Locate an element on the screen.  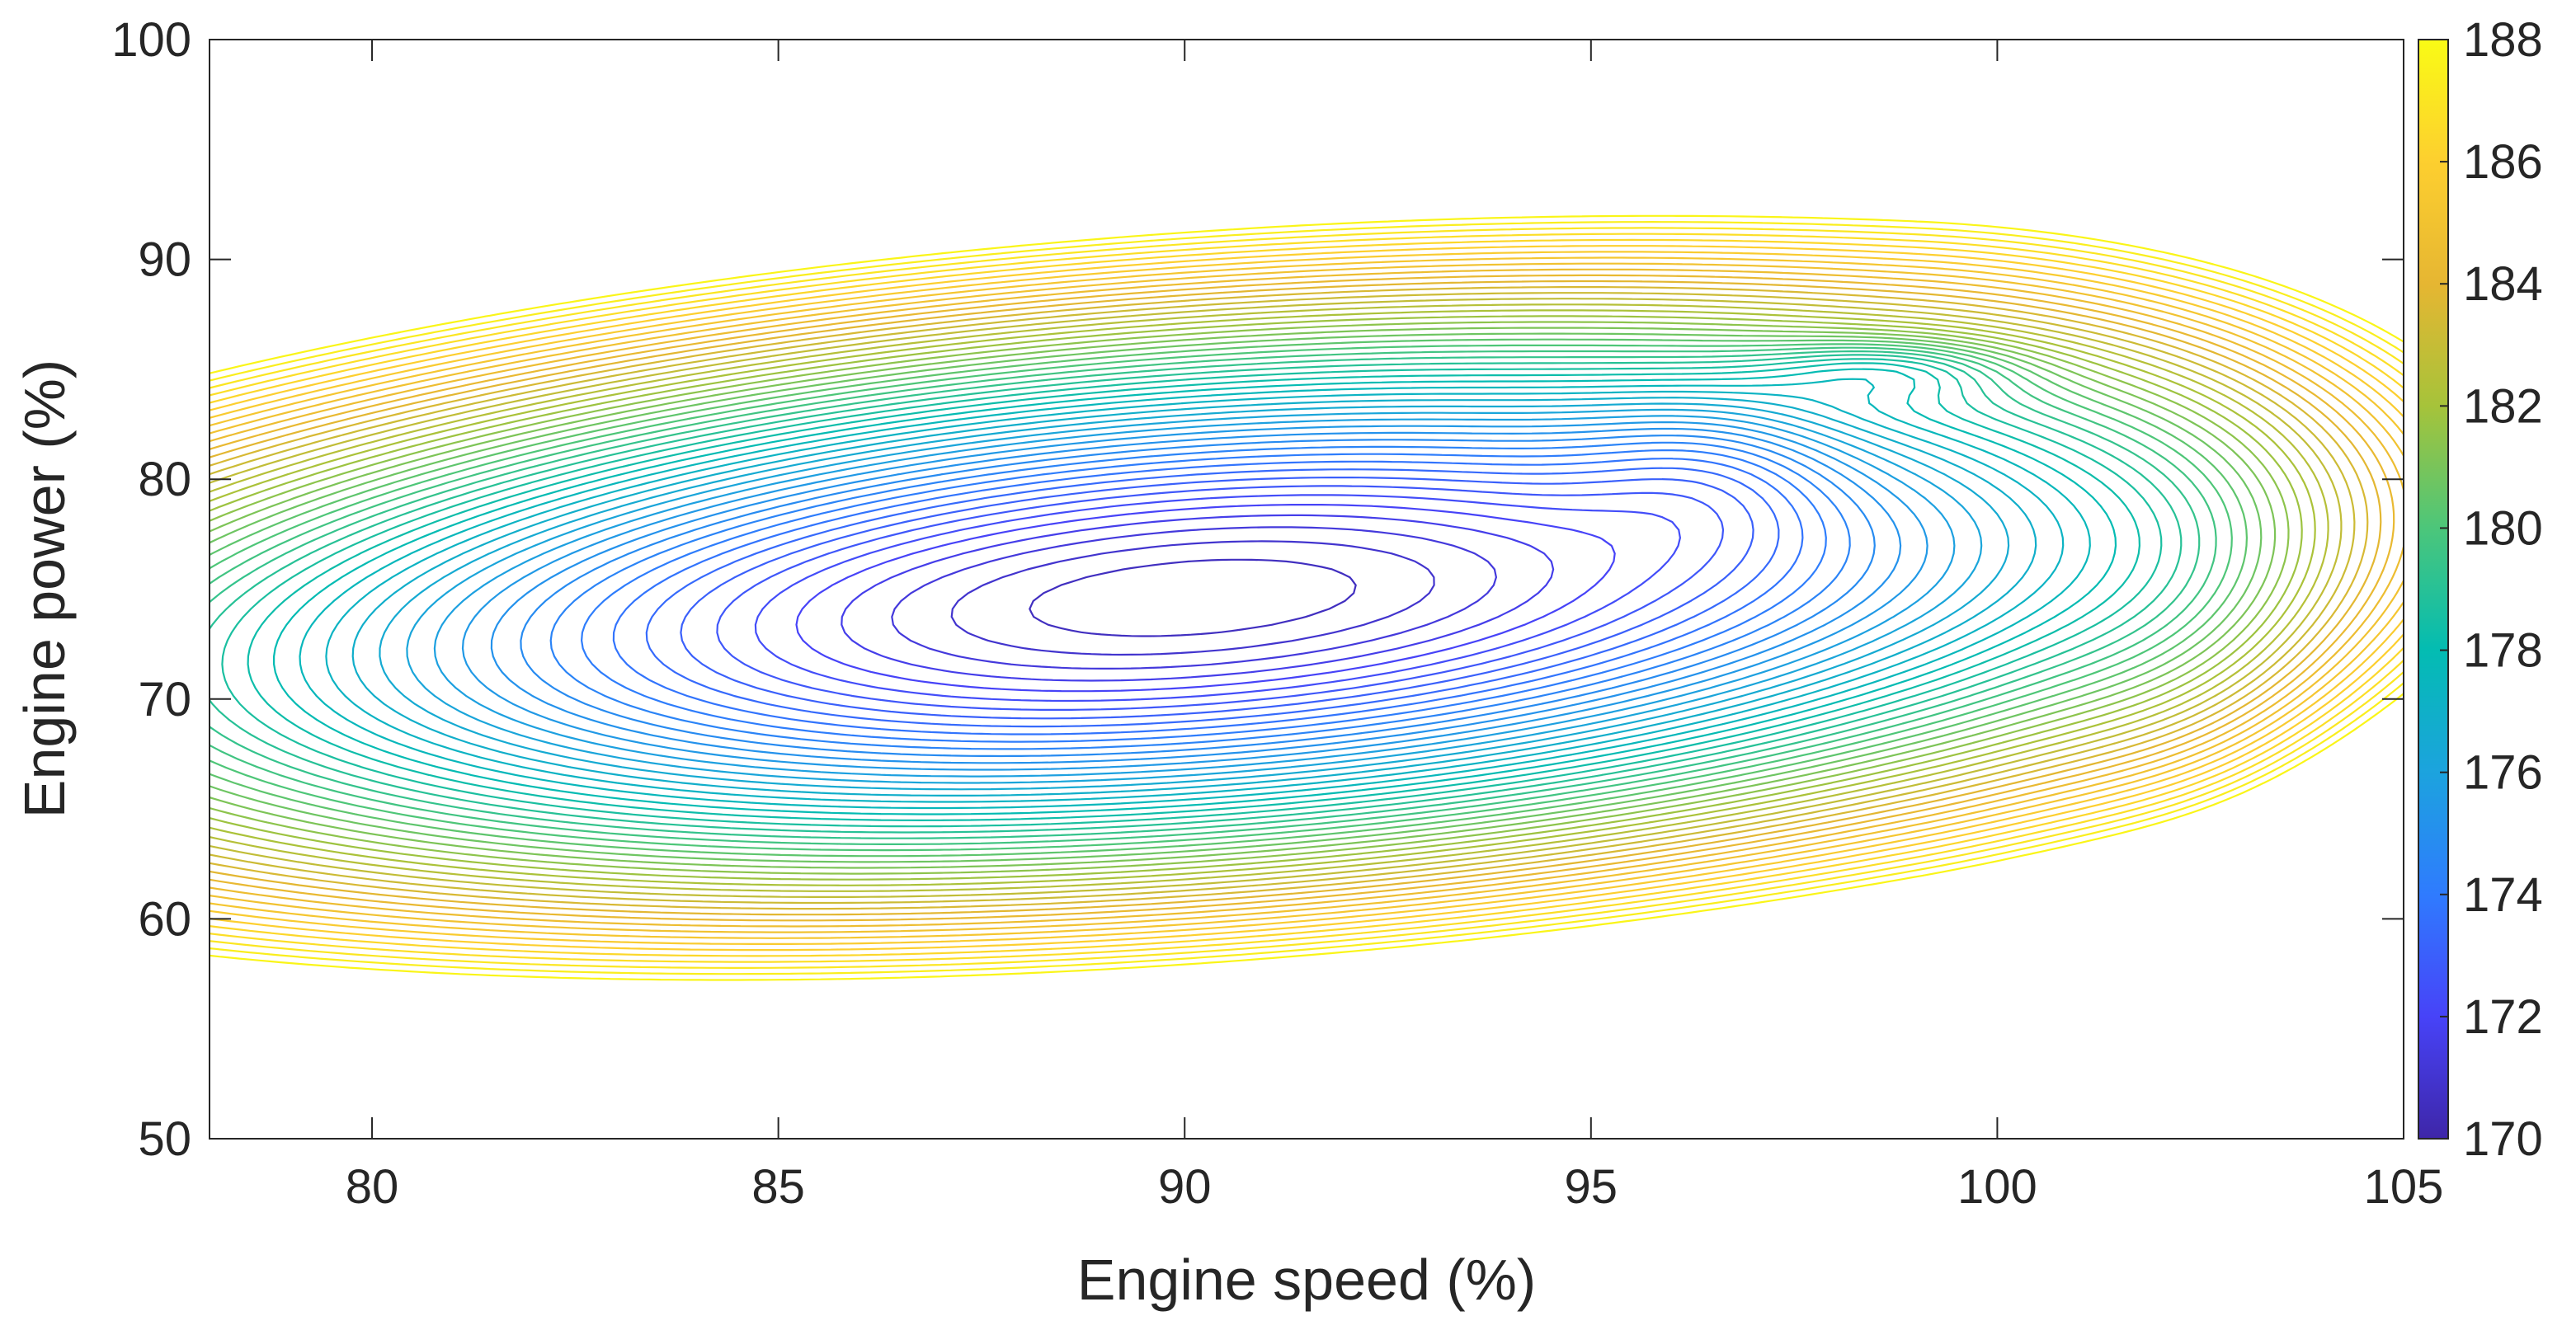
colorbar-tick-label: 188 is located at coordinates (2503, 40).